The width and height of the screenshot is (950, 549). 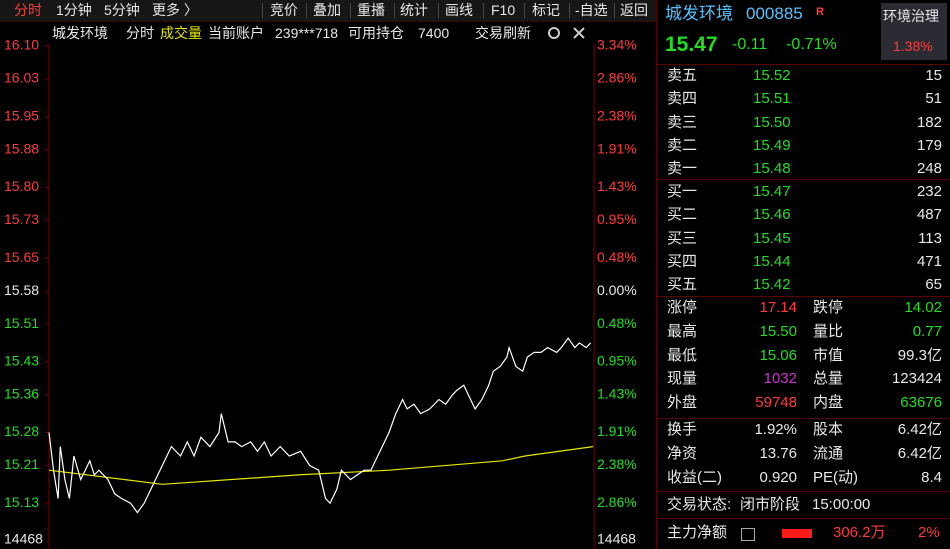 I want to click on level-label: 买三, so click(x=682, y=238).